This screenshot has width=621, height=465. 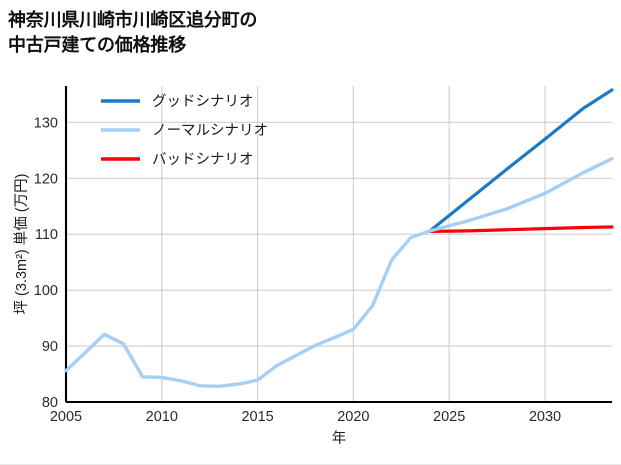 What do you see at coordinates (46, 291) in the screenshot?
I see `y-tick-label: 100` at bounding box center [46, 291].